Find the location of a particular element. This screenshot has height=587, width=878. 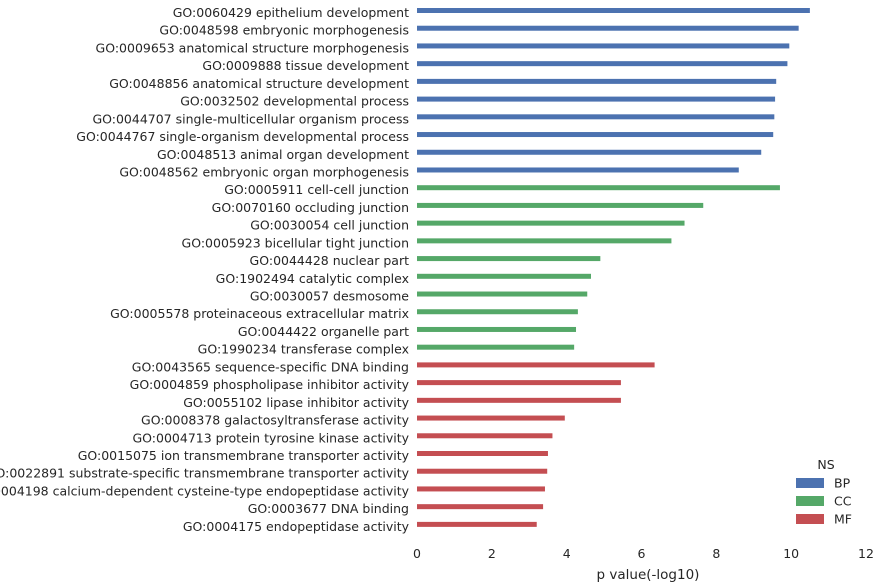

x-axis-ticks: 0 2 4 6 8 10 12 is located at coordinates (643, 553).